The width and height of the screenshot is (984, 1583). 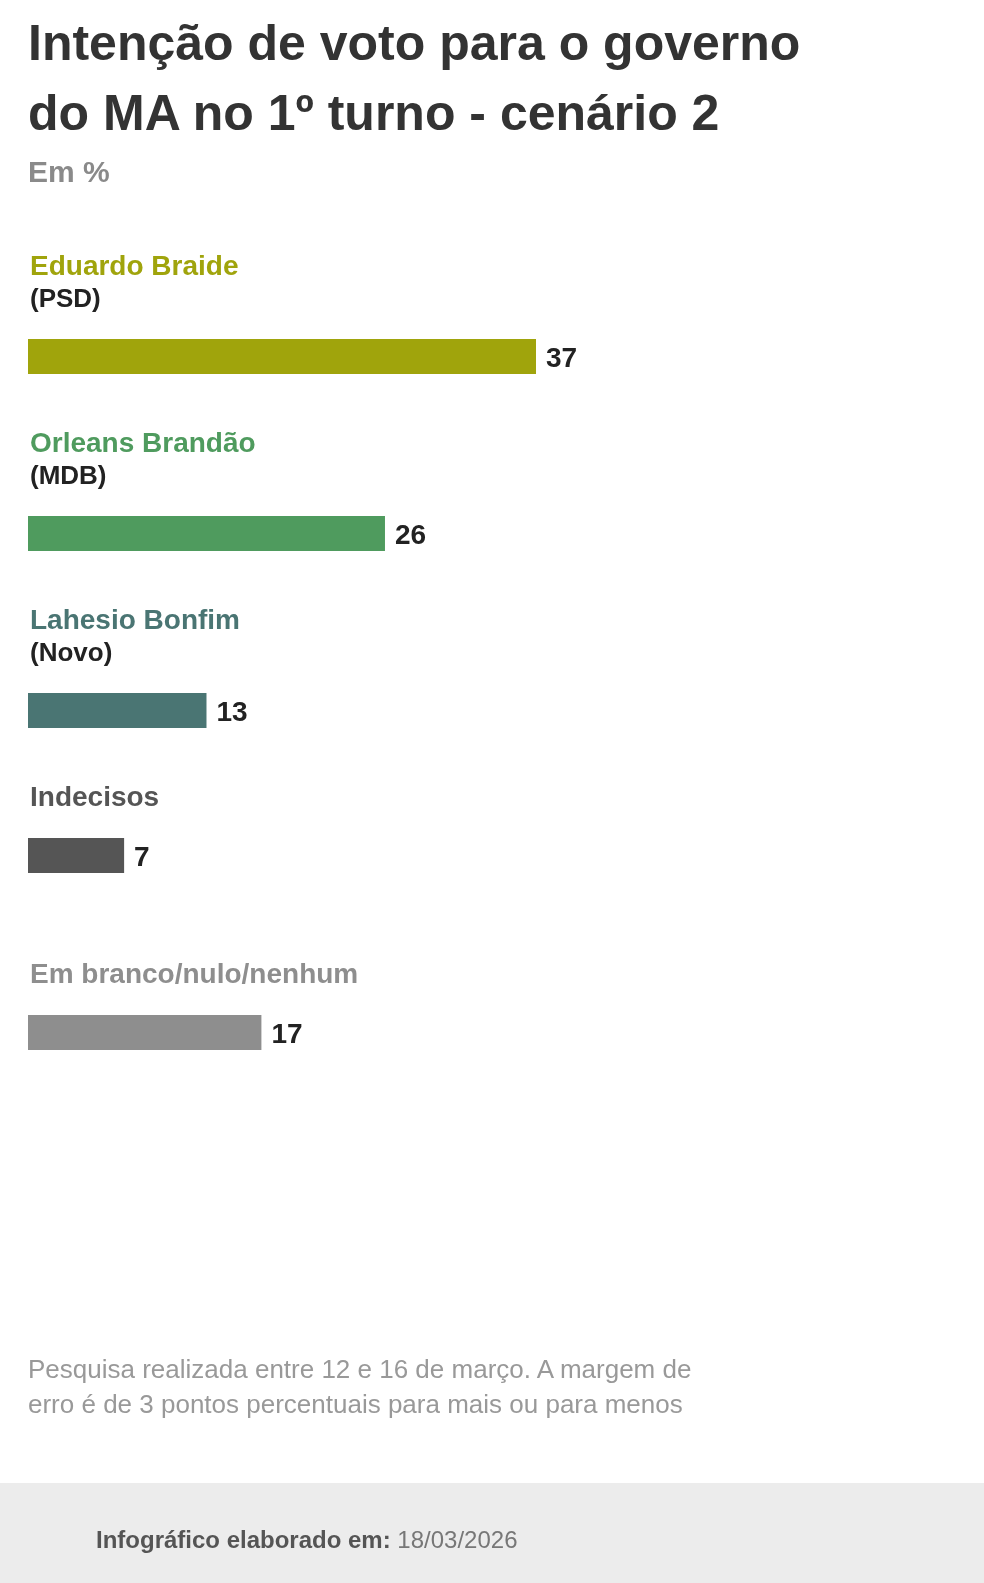 What do you see at coordinates (69, 171) in the screenshot?
I see `chart-subtitle: Em %` at bounding box center [69, 171].